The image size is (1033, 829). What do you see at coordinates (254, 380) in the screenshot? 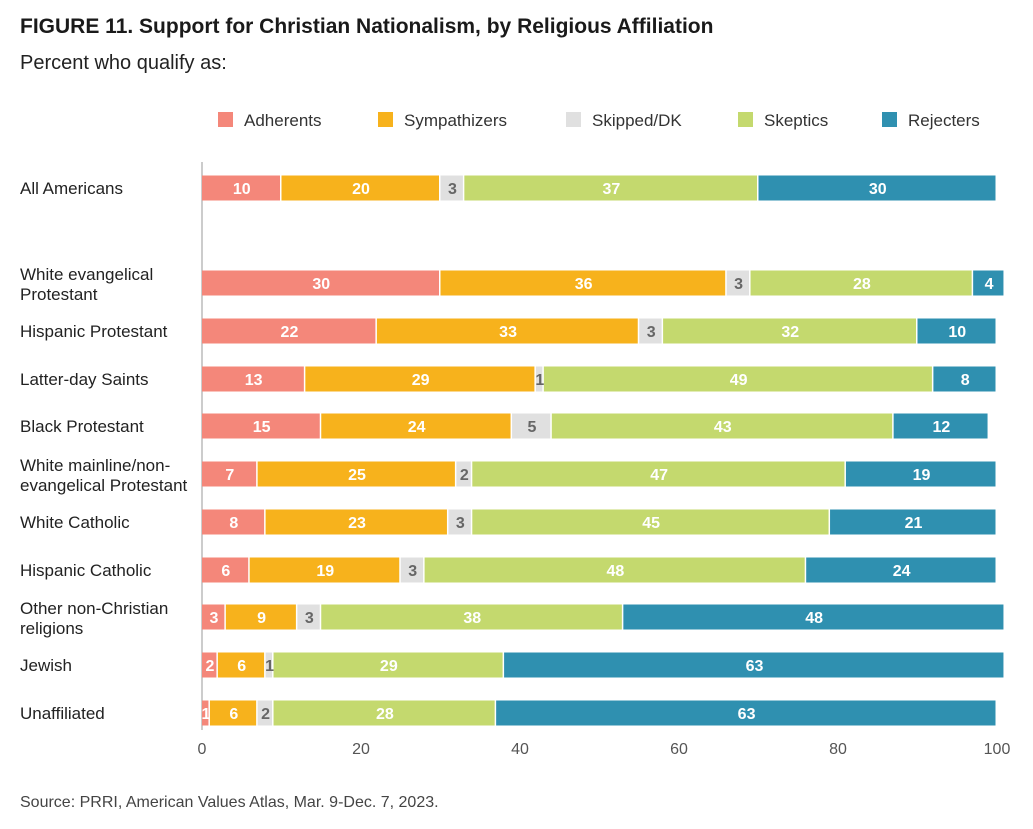
I see `bar-value-label: 13` at bounding box center [254, 380].